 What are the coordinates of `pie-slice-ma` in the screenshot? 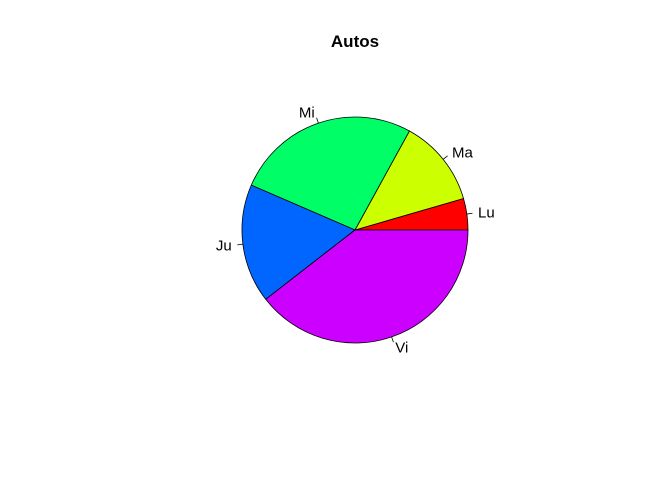 It's located at (409, 180).